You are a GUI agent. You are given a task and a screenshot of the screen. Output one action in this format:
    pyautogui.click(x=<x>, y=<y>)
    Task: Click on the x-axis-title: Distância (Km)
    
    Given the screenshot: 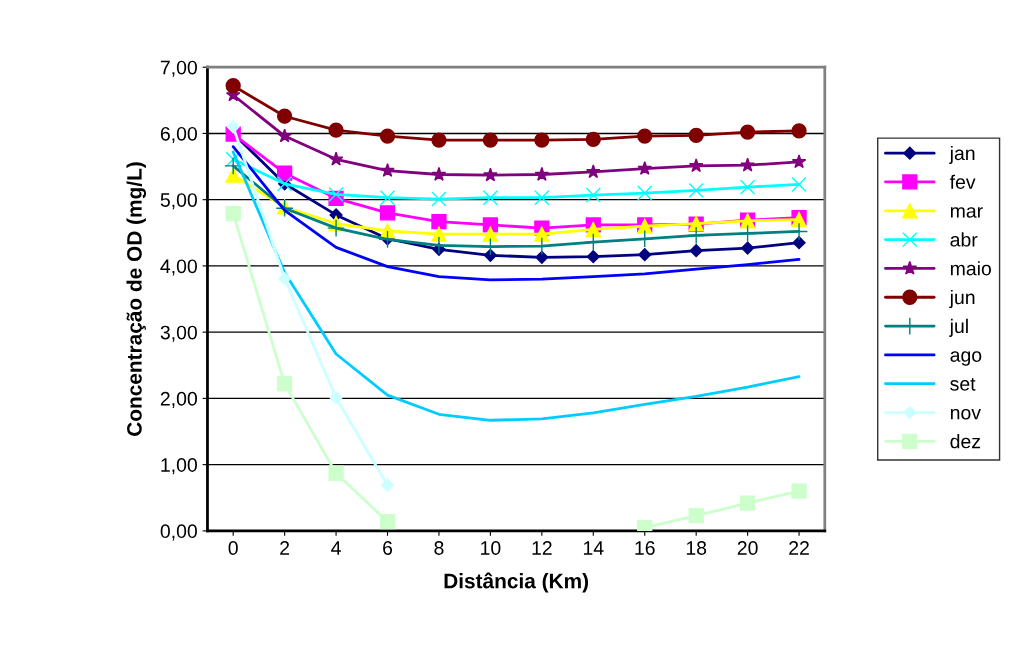 What is the action you would take?
    pyautogui.click(x=516, y=582)
    